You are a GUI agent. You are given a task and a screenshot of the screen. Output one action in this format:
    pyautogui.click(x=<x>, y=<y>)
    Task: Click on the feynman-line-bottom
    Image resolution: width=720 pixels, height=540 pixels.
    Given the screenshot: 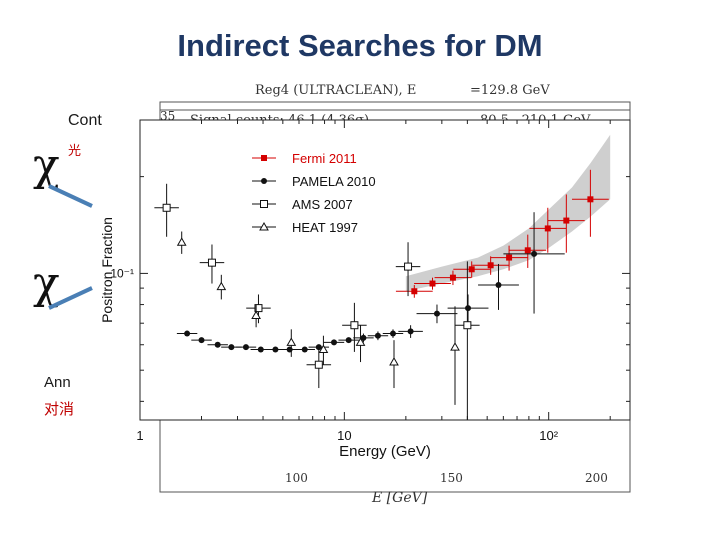 What is the action you would take?
    pyautogui.click(x=70, y=298)
    